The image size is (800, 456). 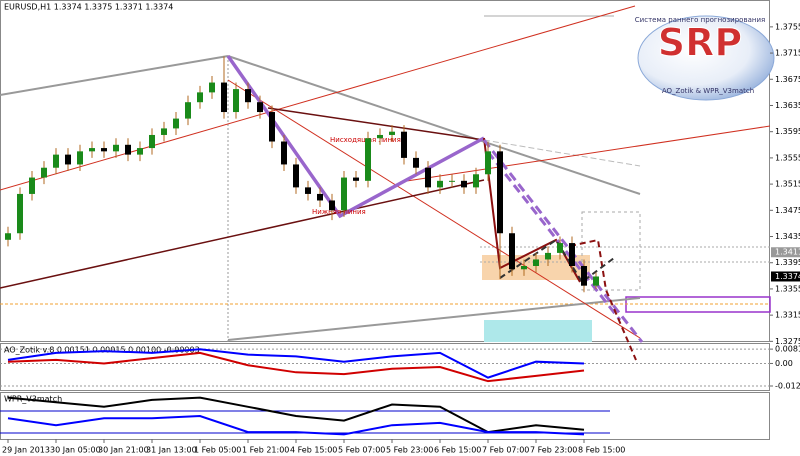 What do you see at coordinates (75, 450) in the screenshot?
I see `x-tick-label: 30 Jan 05:00` at bounding box center [75, 450].